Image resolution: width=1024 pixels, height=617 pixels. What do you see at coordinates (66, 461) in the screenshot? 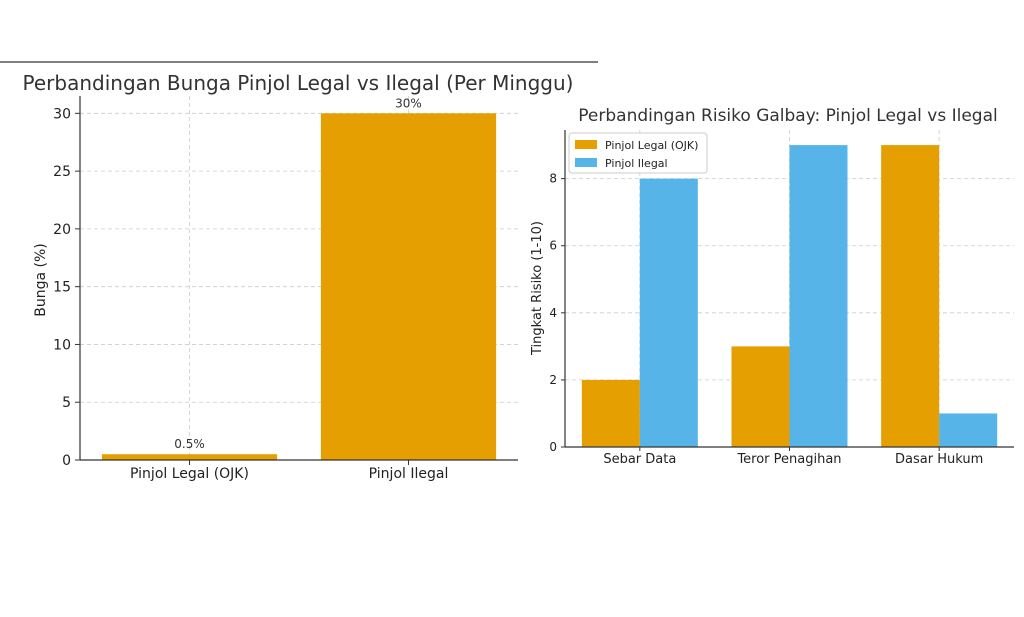
I see `chart1-y-tick-label: 0` at bounding box center [66, 461].